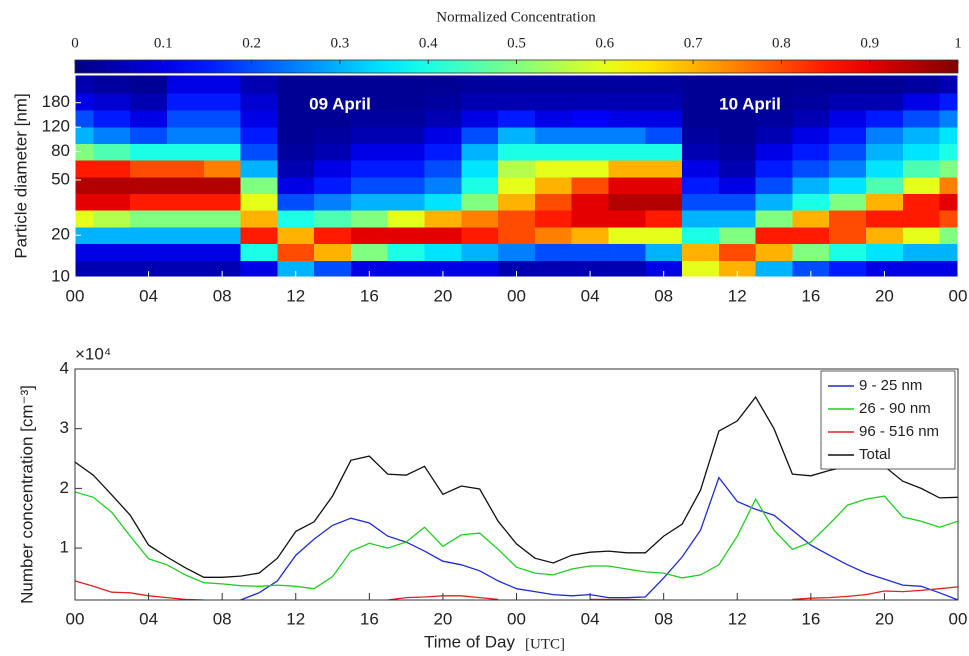 The width and height of the screenshot is (969, 656). I want to click on colorbar-tick-label: 0.7, so click(693, 43).